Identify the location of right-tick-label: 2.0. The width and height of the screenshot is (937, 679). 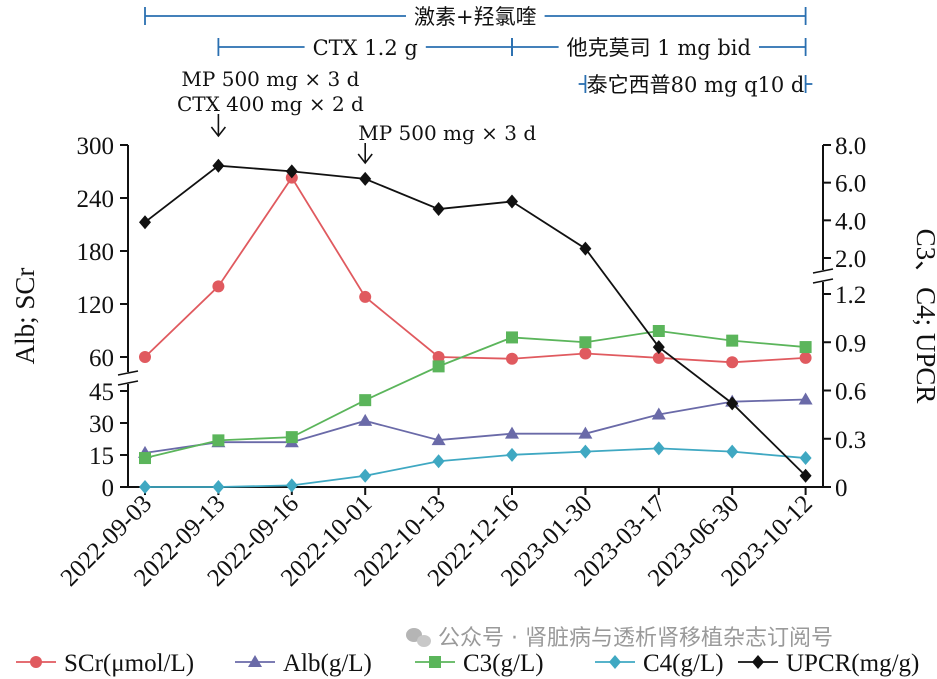
(850, 259).